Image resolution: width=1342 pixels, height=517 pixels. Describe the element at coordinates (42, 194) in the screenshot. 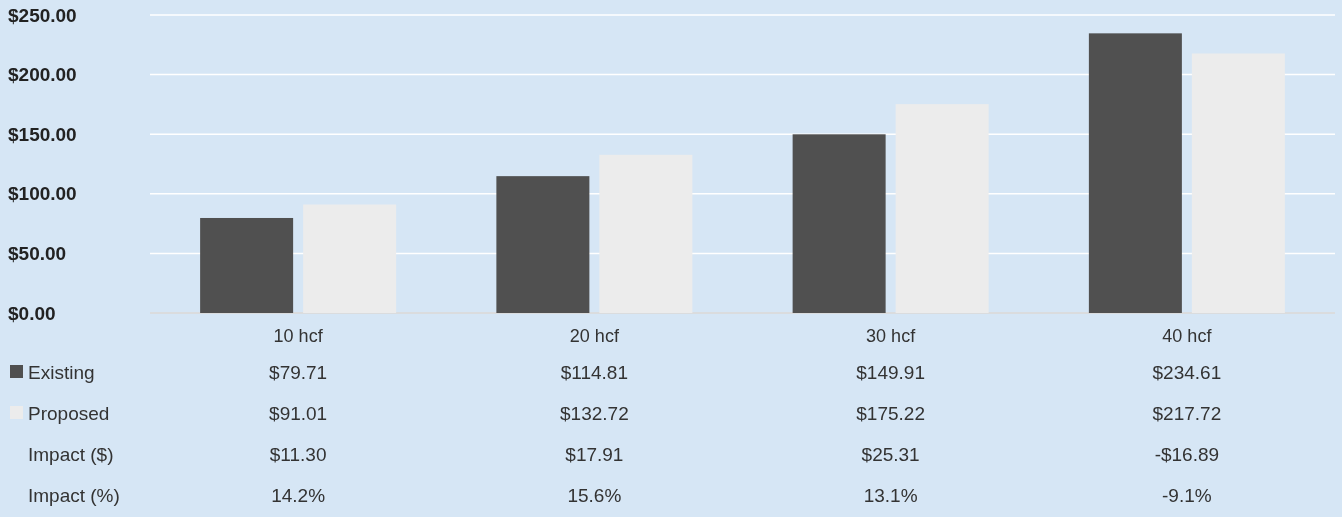

I see `y-tick-label: $100.00` at that location.